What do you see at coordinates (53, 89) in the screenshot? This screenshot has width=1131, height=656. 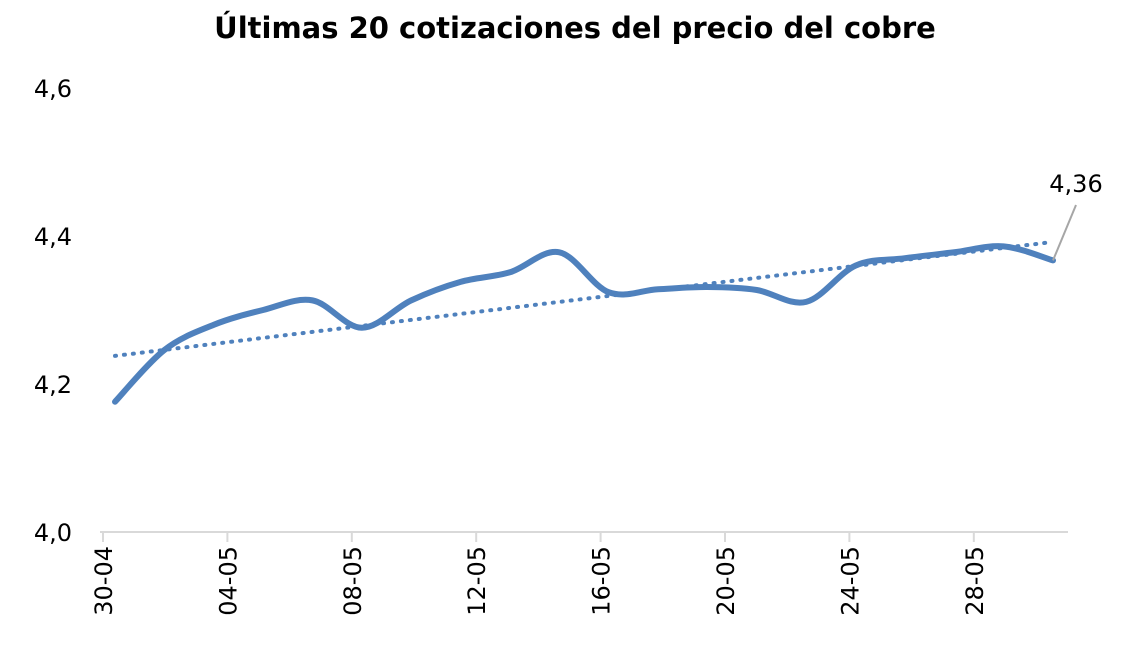 I see `y-tick-label: 4,6` at bounding box center [53, 89].